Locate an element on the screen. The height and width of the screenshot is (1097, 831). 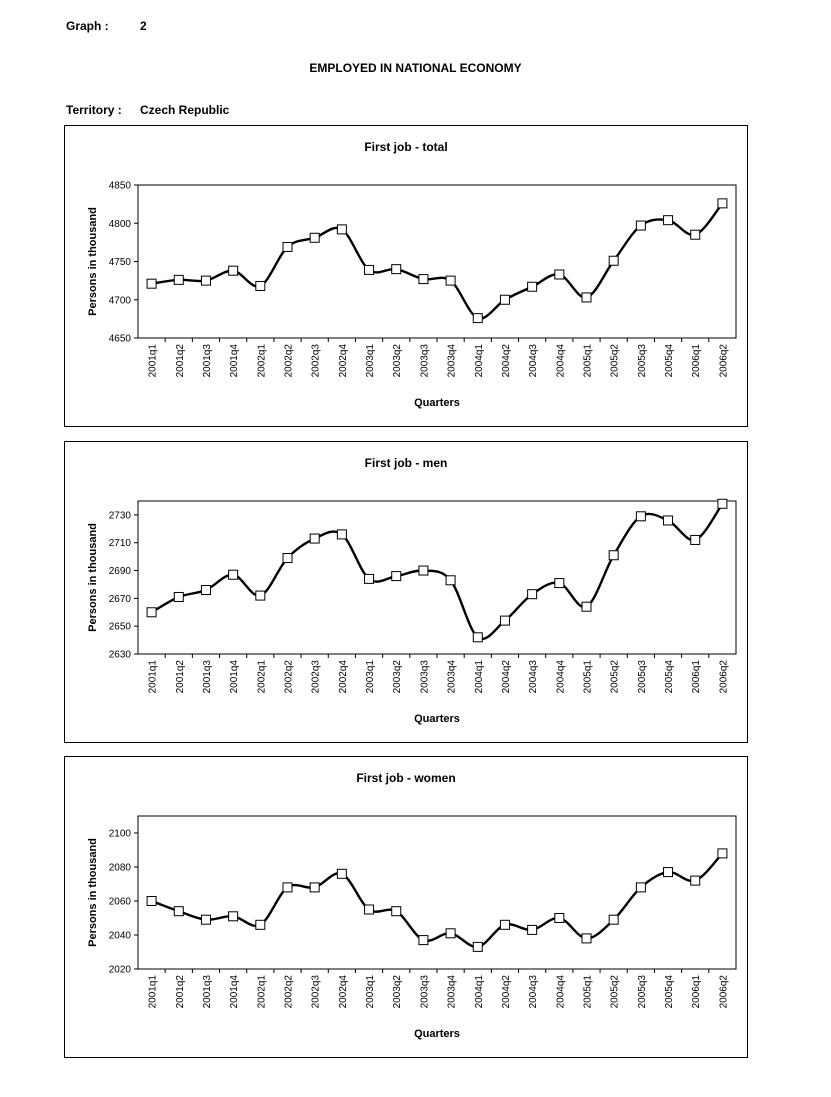
x-tick-label: 2003q4 is located at coordinates (452, 992).